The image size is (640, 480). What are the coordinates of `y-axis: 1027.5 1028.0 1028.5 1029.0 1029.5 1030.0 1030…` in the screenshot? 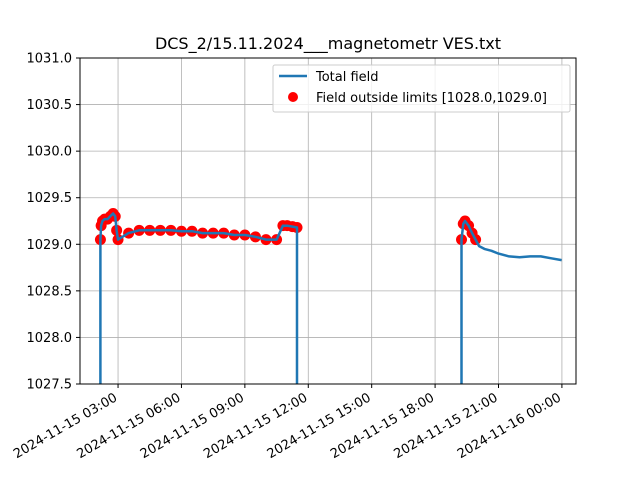 It's located at (53, 222).